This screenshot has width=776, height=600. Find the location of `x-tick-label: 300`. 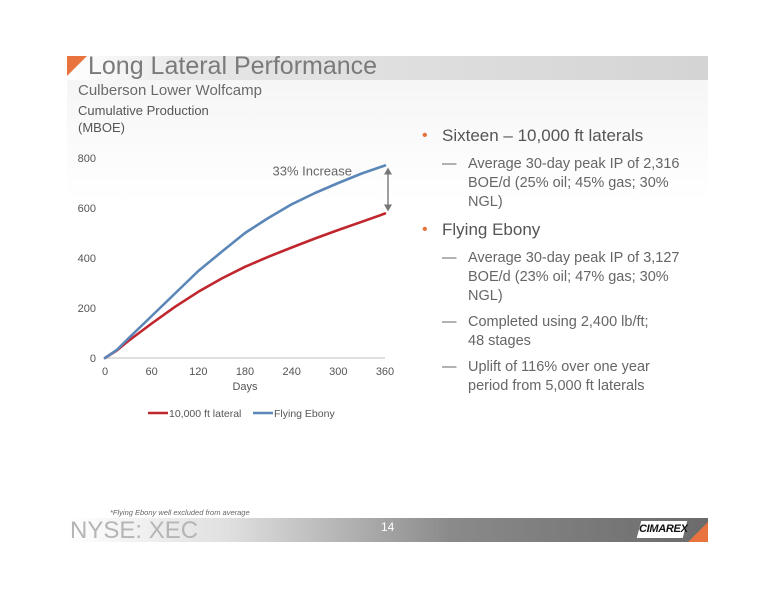

x-tick-label: 300 is located at coordinates (338, 372).